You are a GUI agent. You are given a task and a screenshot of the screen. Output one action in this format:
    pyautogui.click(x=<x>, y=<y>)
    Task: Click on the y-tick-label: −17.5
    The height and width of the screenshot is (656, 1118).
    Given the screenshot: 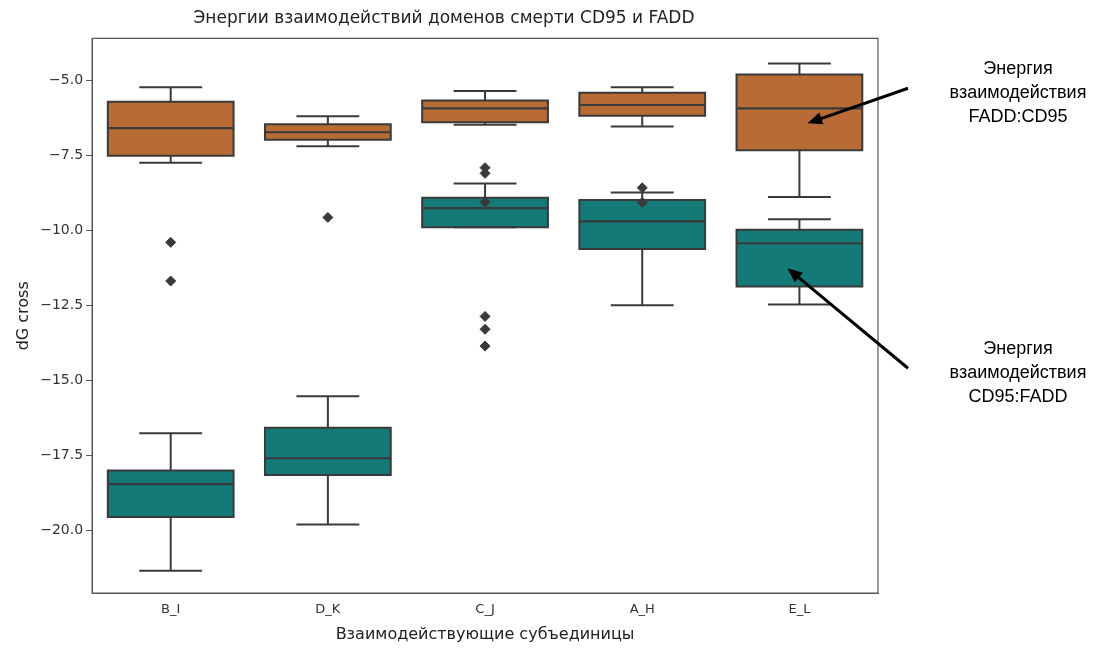 What is the action you would take?
    pyautogui.click(x=62, y=453)
    